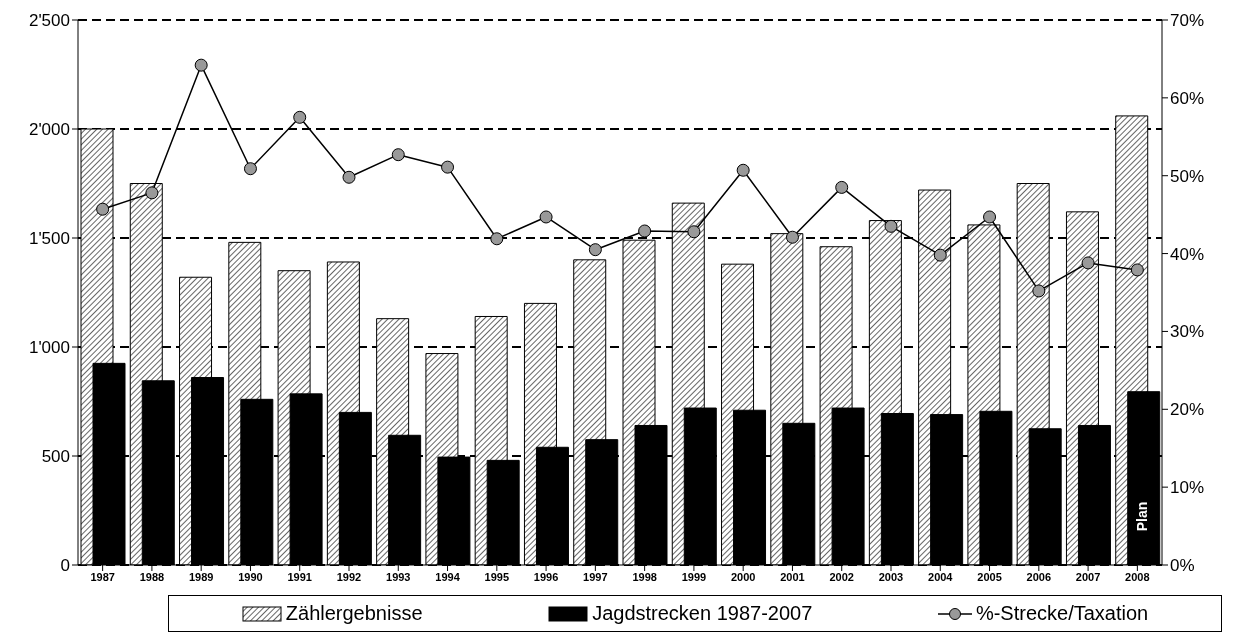  I want to click on x-tick-label: 2000, so click(743, 576).